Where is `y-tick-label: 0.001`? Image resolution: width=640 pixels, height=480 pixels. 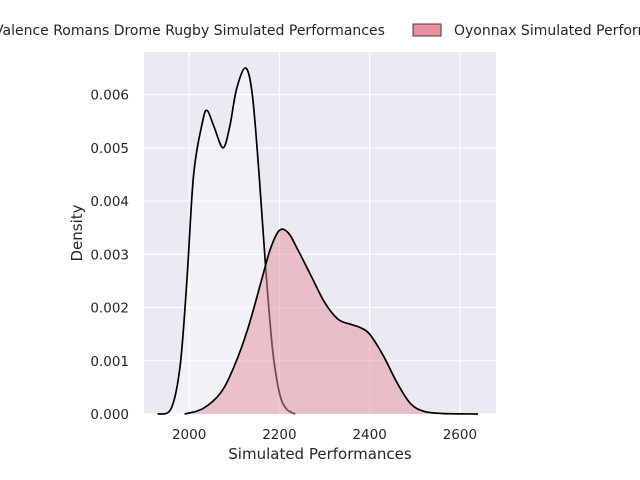
y-tick-label: 0.001 is located at coordinates (109, 362).